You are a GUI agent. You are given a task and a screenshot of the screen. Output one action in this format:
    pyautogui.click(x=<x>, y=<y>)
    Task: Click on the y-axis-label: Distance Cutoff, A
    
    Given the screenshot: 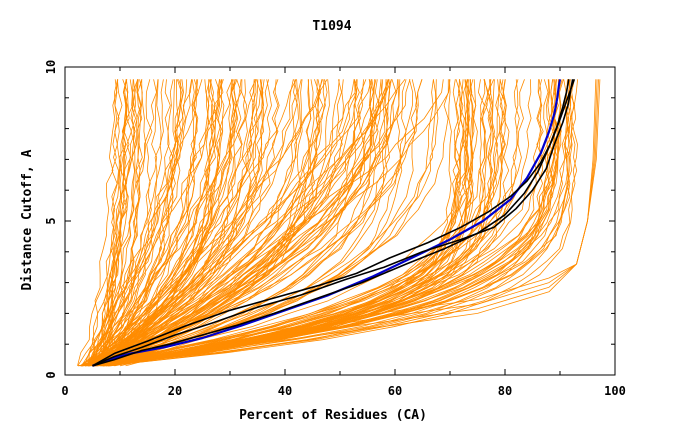 What is the action you would take?
    pyautogui.click(x=27, y=219)
    